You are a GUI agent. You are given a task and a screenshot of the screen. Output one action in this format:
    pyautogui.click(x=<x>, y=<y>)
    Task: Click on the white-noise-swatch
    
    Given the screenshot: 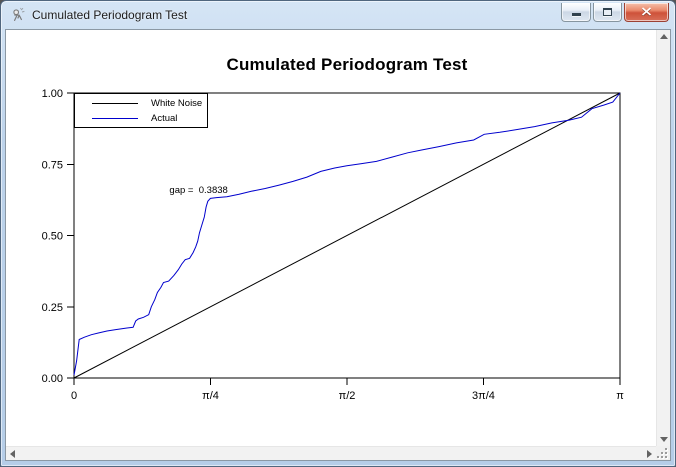 What is the action you would take?
    pyautogui.click(x=115, y=103)
    